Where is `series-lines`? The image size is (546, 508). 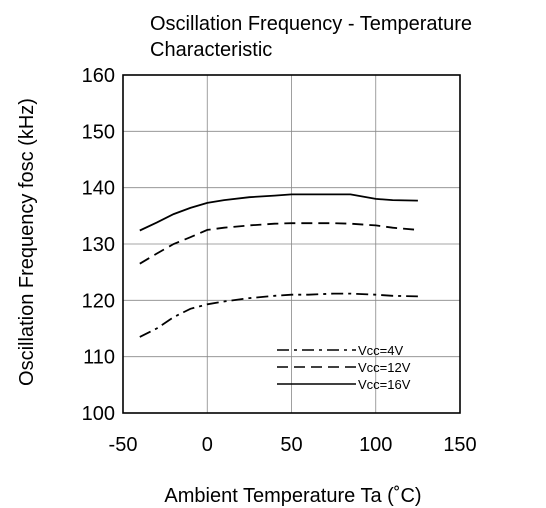
series-lines is located at coordinates (278, 265).